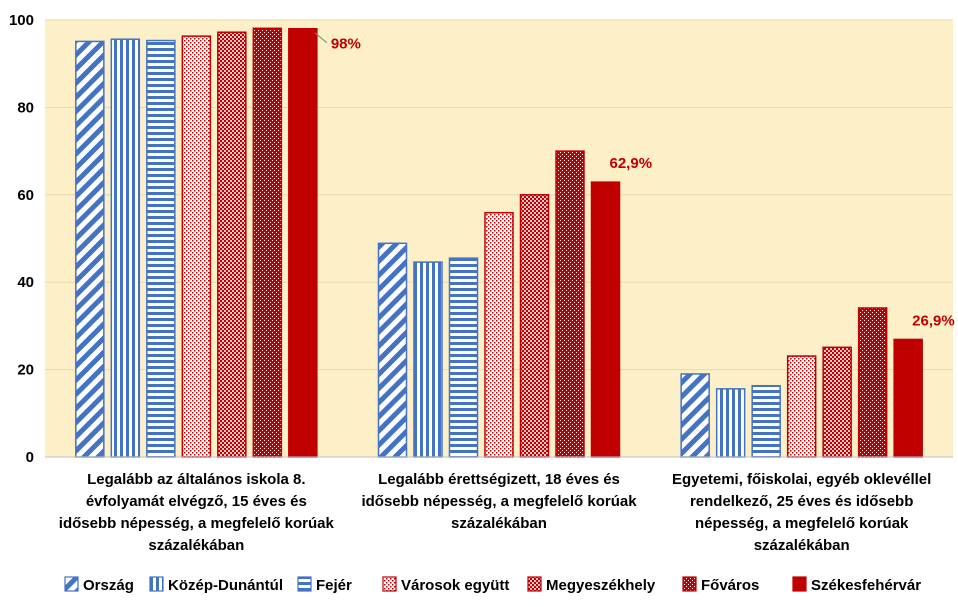 Image resolution: width=958 pixels, height=607 pixels. Describe the element at coordinates (730, 423) in the screenshot. I see `bar-közép-dunántúl-2` at that location.